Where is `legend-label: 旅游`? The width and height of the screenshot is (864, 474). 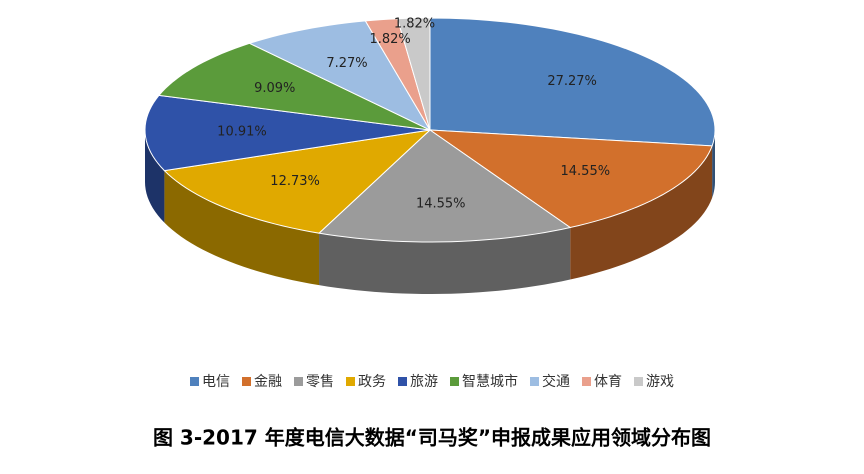 legend-label: 旅游 is located at coordinates (424, 382).